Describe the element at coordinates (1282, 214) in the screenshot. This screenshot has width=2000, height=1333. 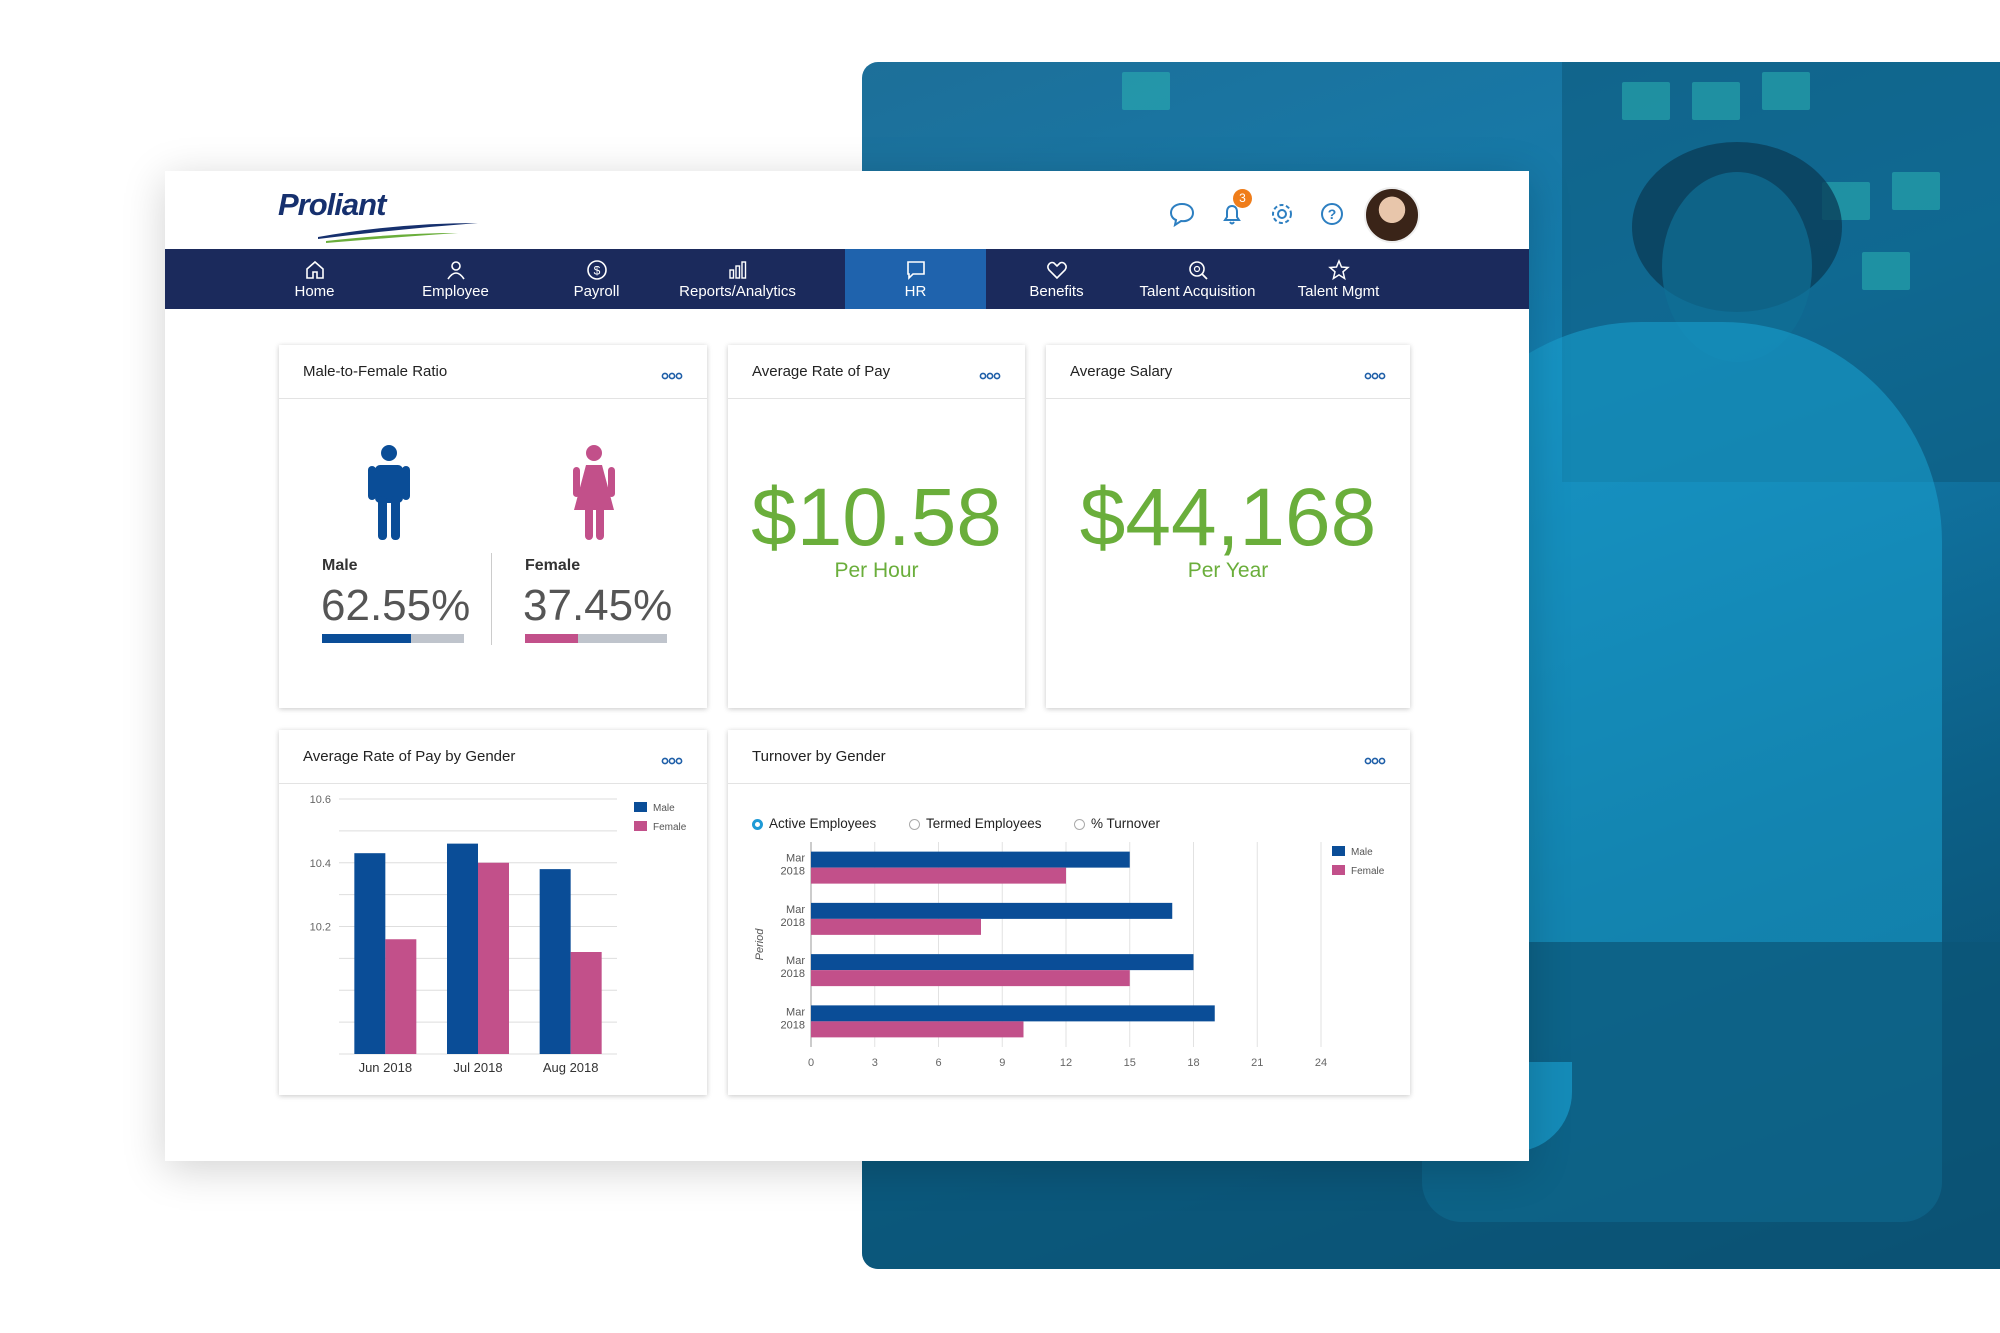
I see `gear-icon` at that location.